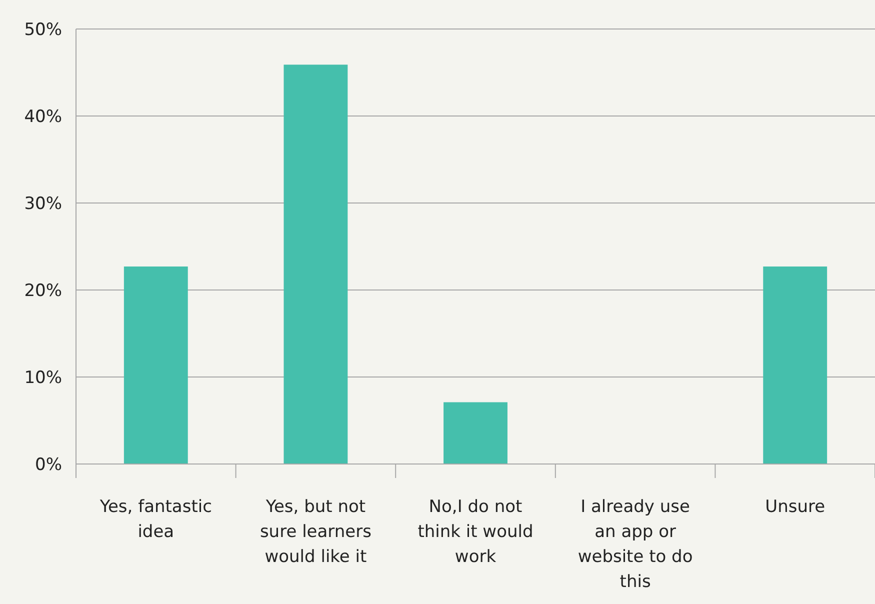 The height and width of the screenshot is (604, 875). What do you see at coordinates (635, 544) in the screenshot?
I see `x-tick-label: I already use an app or website to do this` at bounding box center [635, 544].